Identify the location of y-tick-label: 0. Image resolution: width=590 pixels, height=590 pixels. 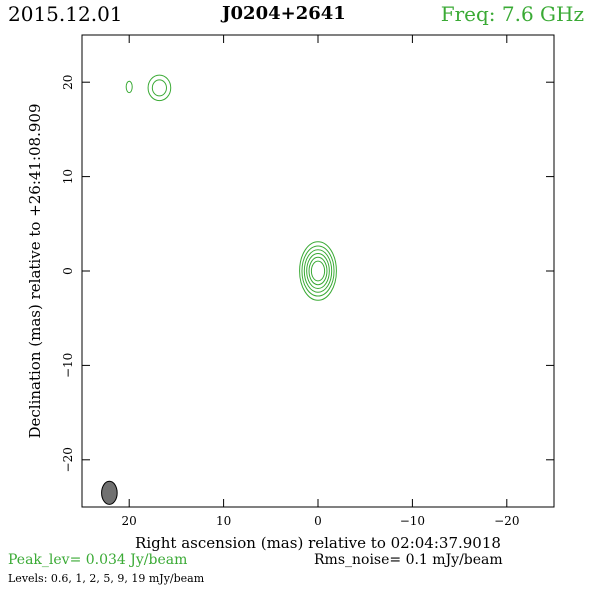
(68, 271).